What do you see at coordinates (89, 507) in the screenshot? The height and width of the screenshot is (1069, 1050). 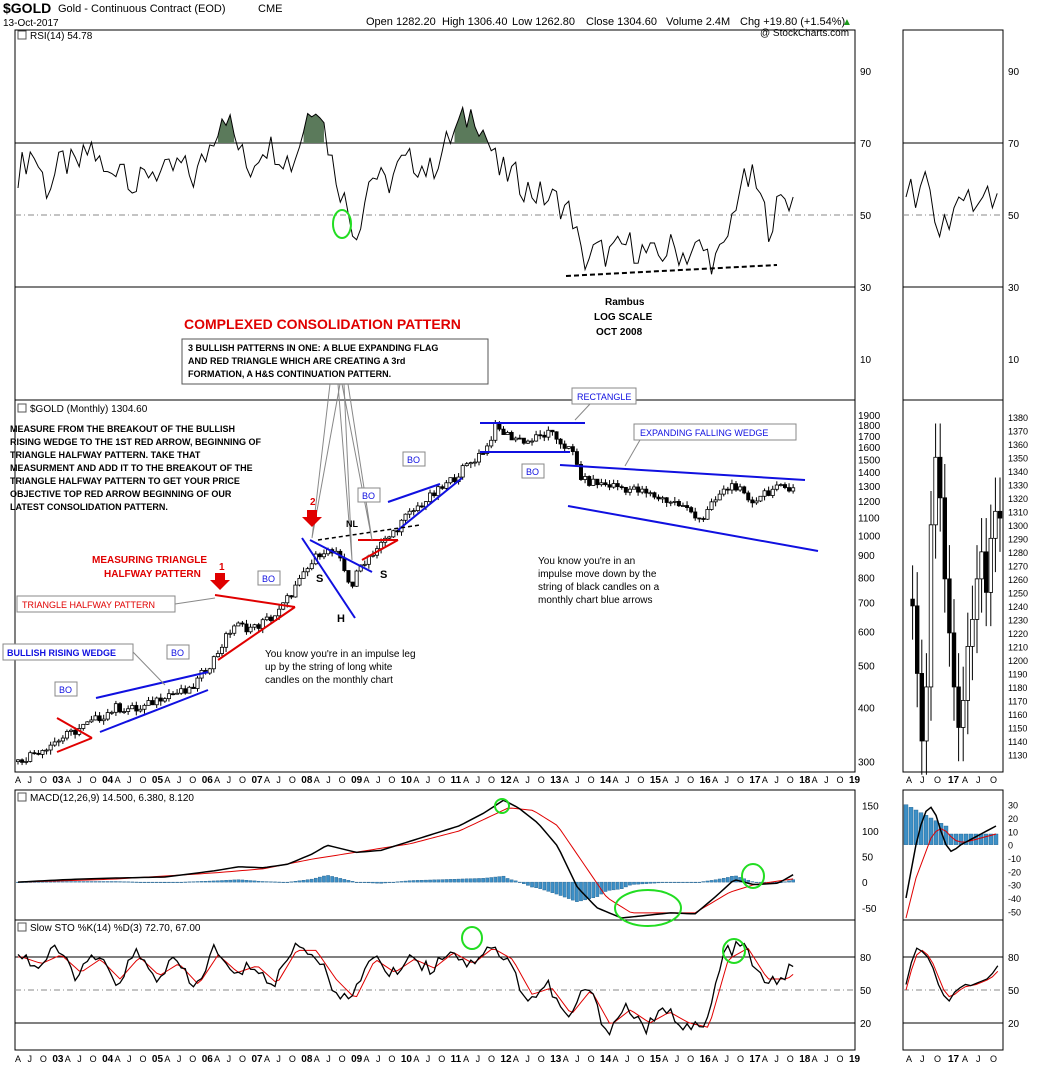 I see `measure-line-7: LATEST CONSOLIDATION PATTERN.` at bounding box center [89, 507].